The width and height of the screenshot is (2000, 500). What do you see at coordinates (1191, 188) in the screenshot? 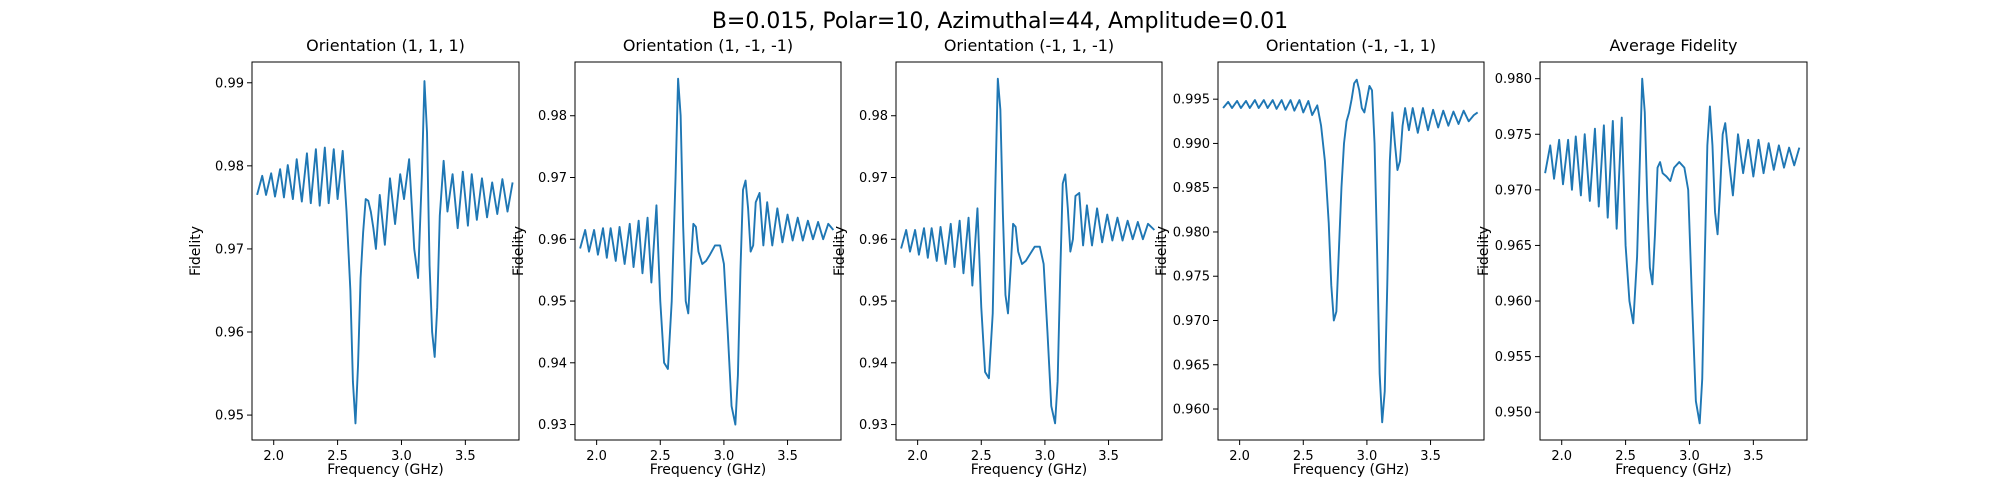
I see `y-tick-label: 0.985` at bounding box center [1191, 188].